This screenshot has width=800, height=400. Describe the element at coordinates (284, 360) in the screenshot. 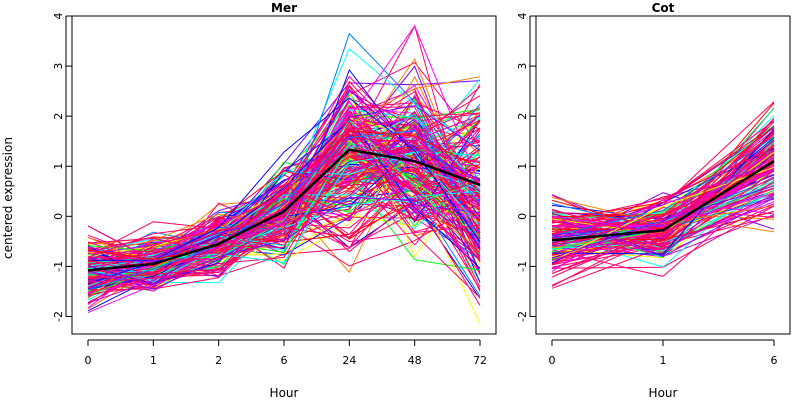

I see `x-tick-label-mer: 6` at that location.